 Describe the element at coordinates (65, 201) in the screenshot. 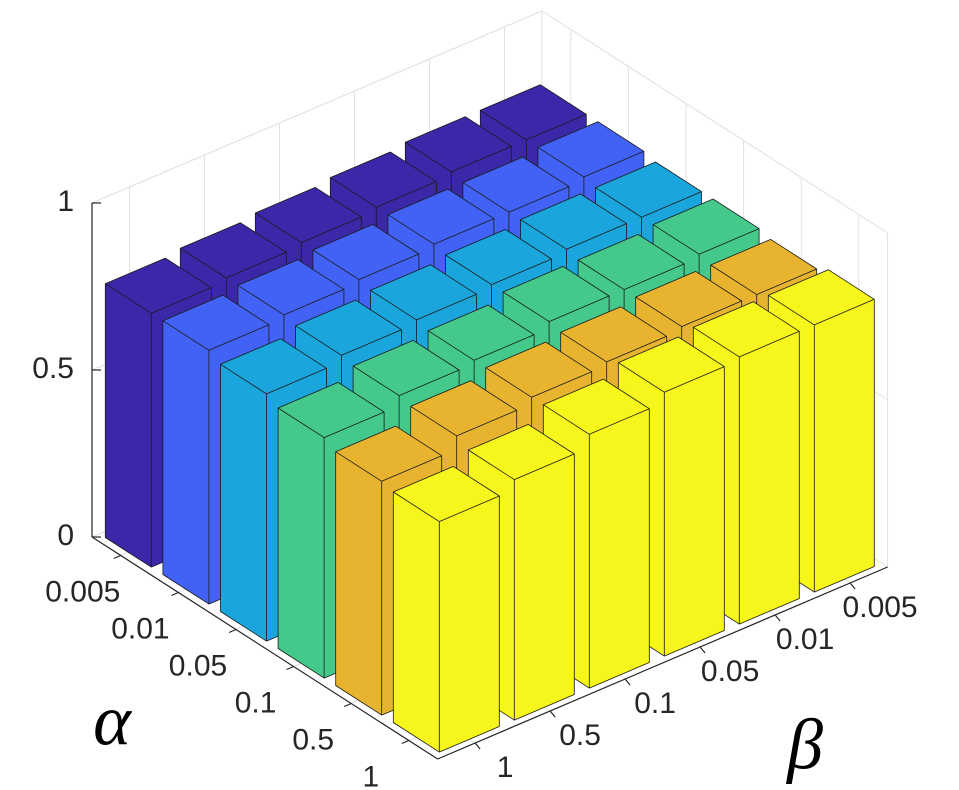

I see `z-tick-label: 1` at that location.